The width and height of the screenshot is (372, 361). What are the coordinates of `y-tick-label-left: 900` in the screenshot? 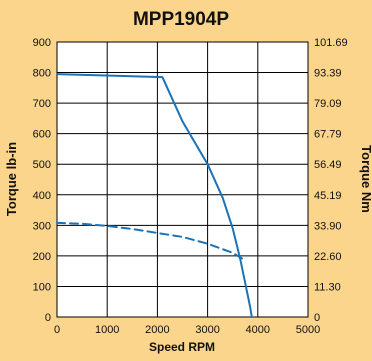 It's located at (42, 43).